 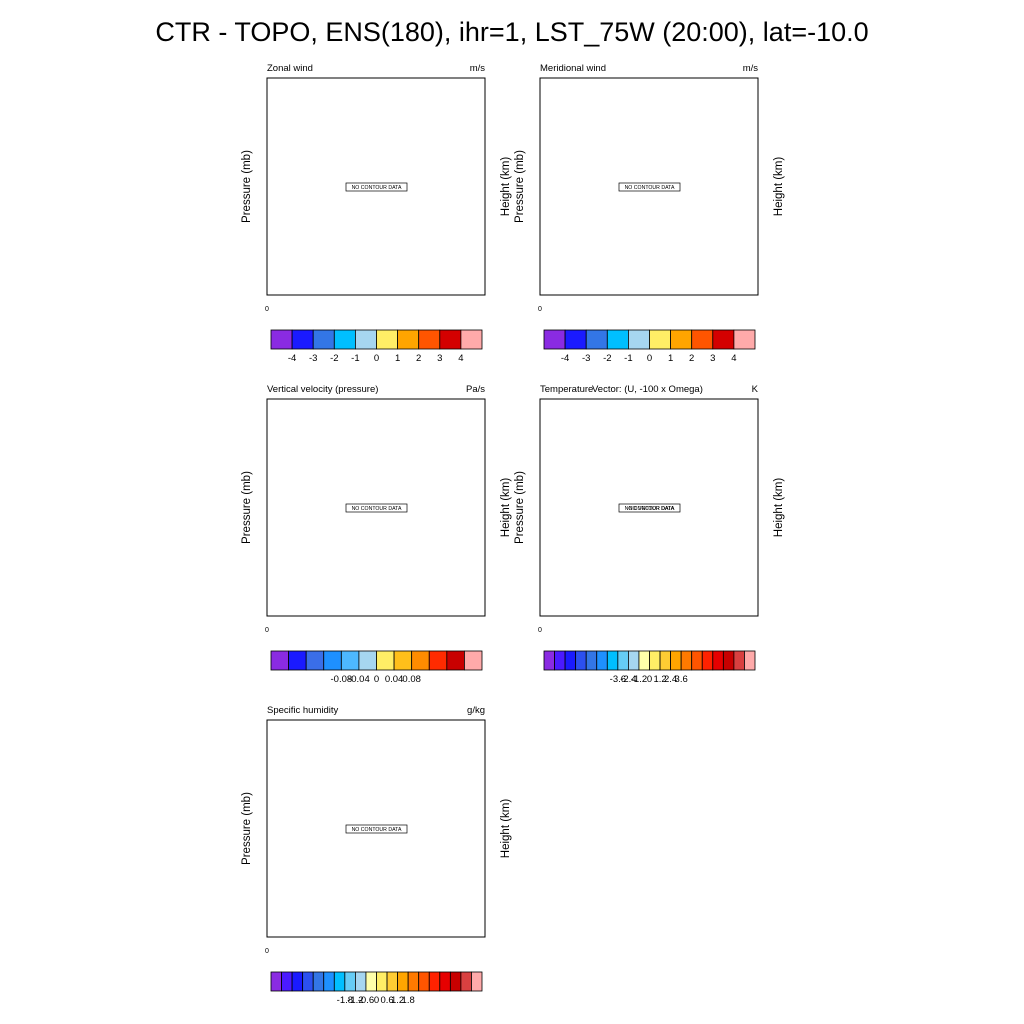 What do you see at coordinates (566, 389) in the screenshot?
I see `panel-title: Temperature` at bounding box center [566, 389].